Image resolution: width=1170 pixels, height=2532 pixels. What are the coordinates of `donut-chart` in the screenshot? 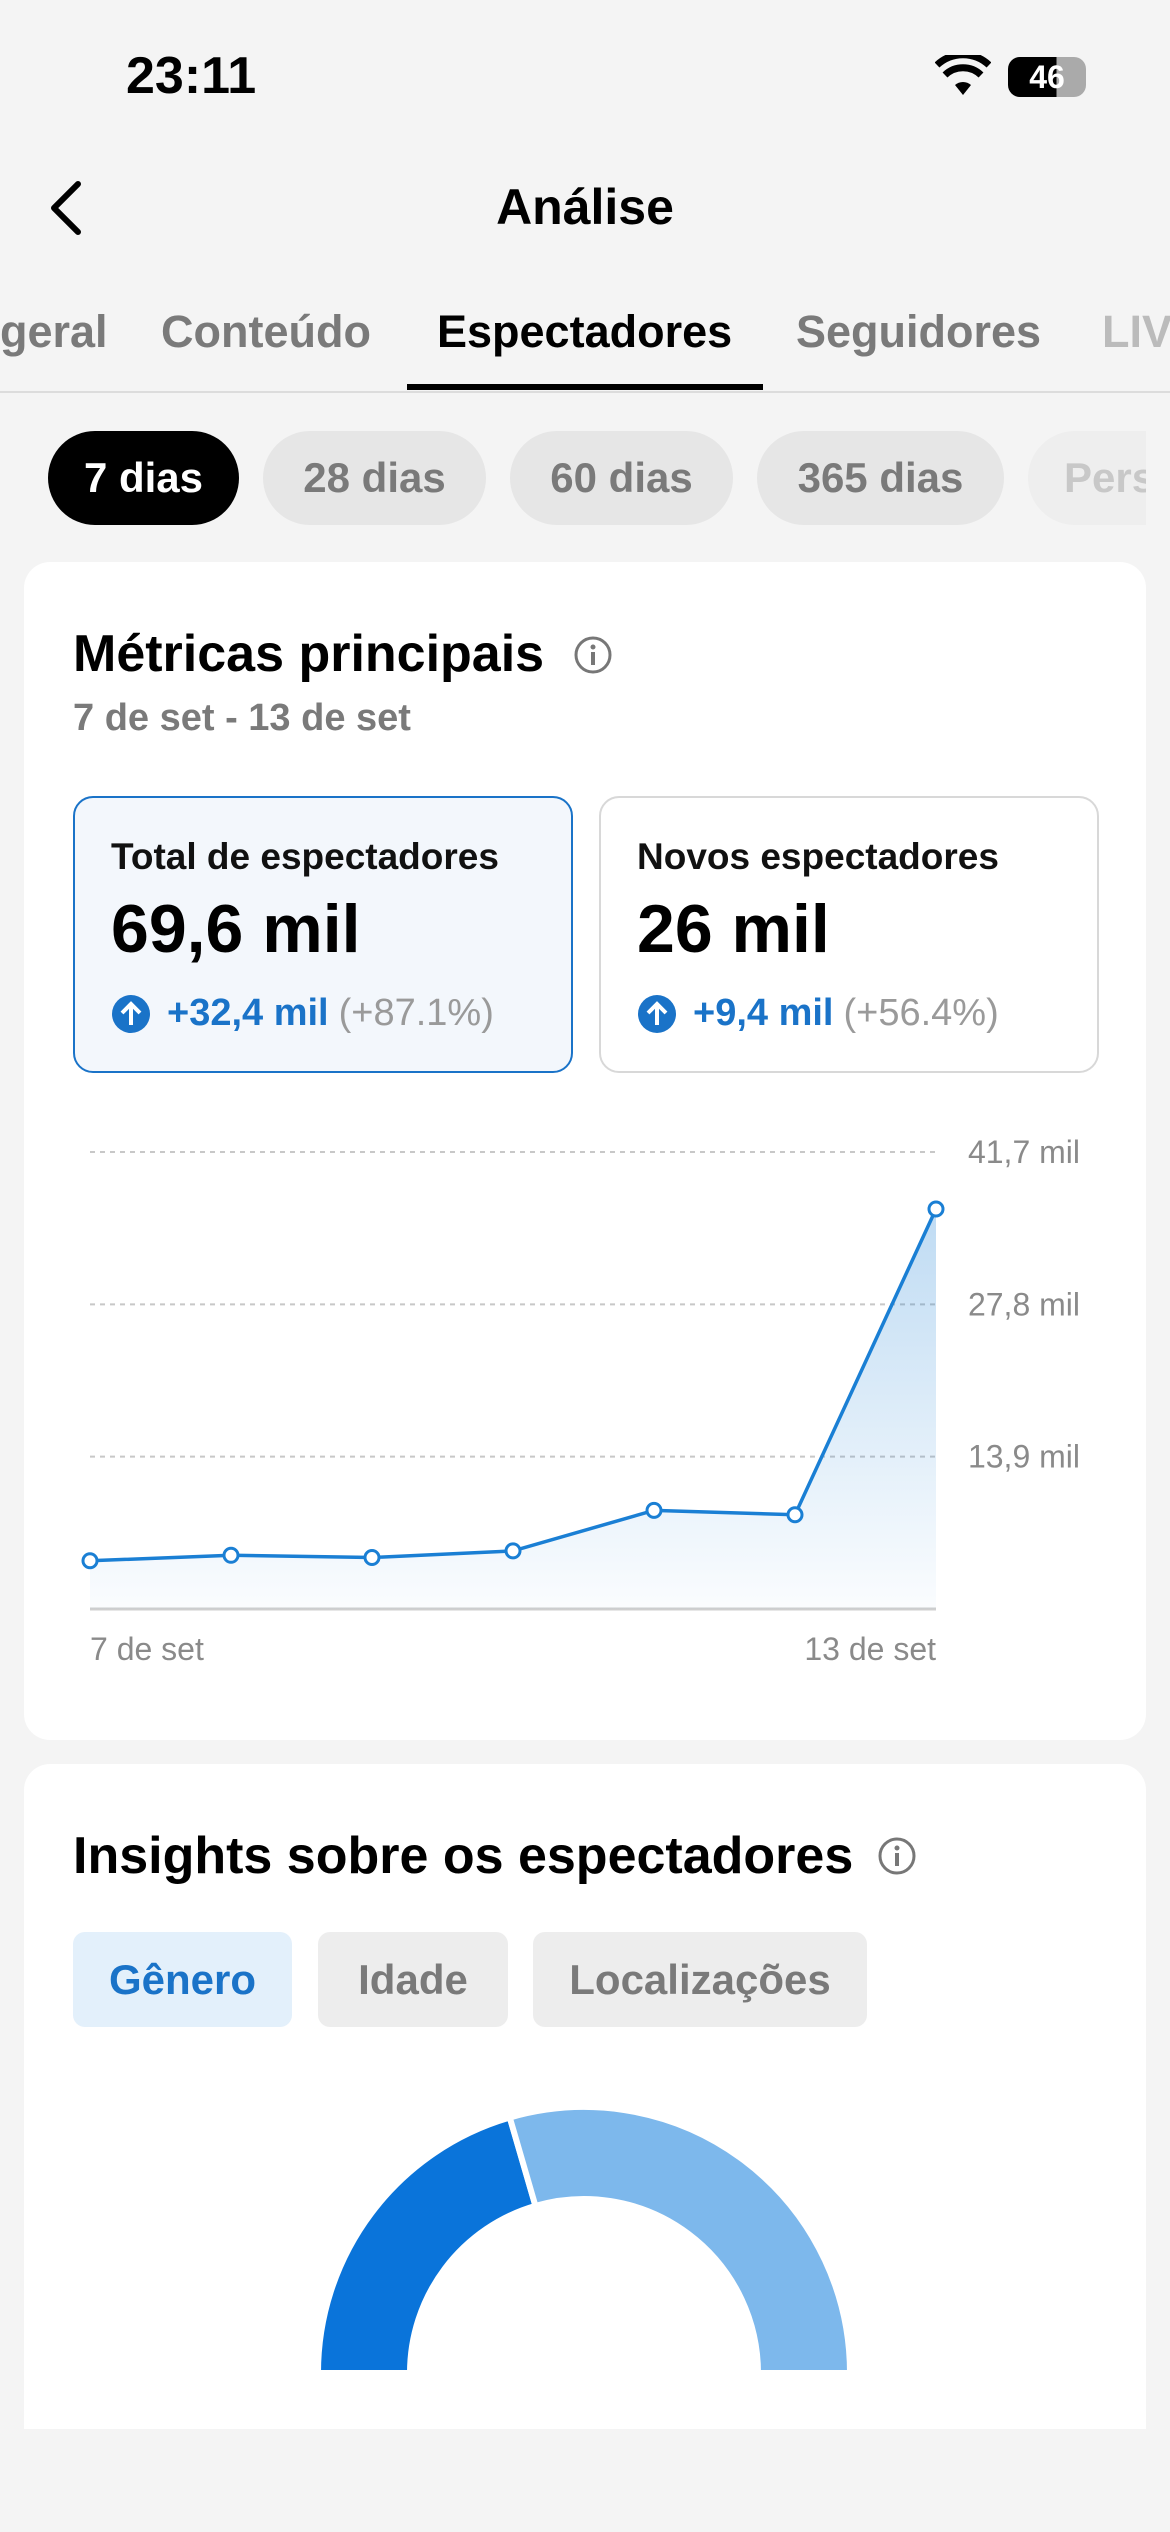 It's located at (584, 2240).